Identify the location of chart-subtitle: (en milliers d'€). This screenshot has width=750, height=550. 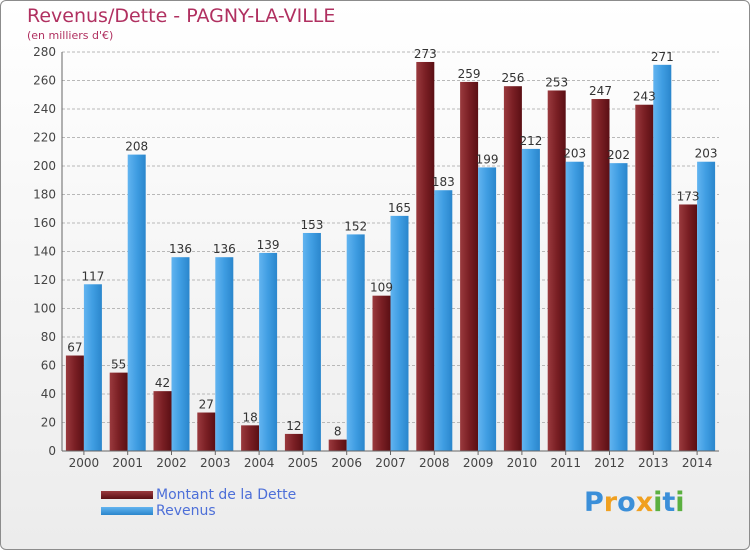
(70, 35).